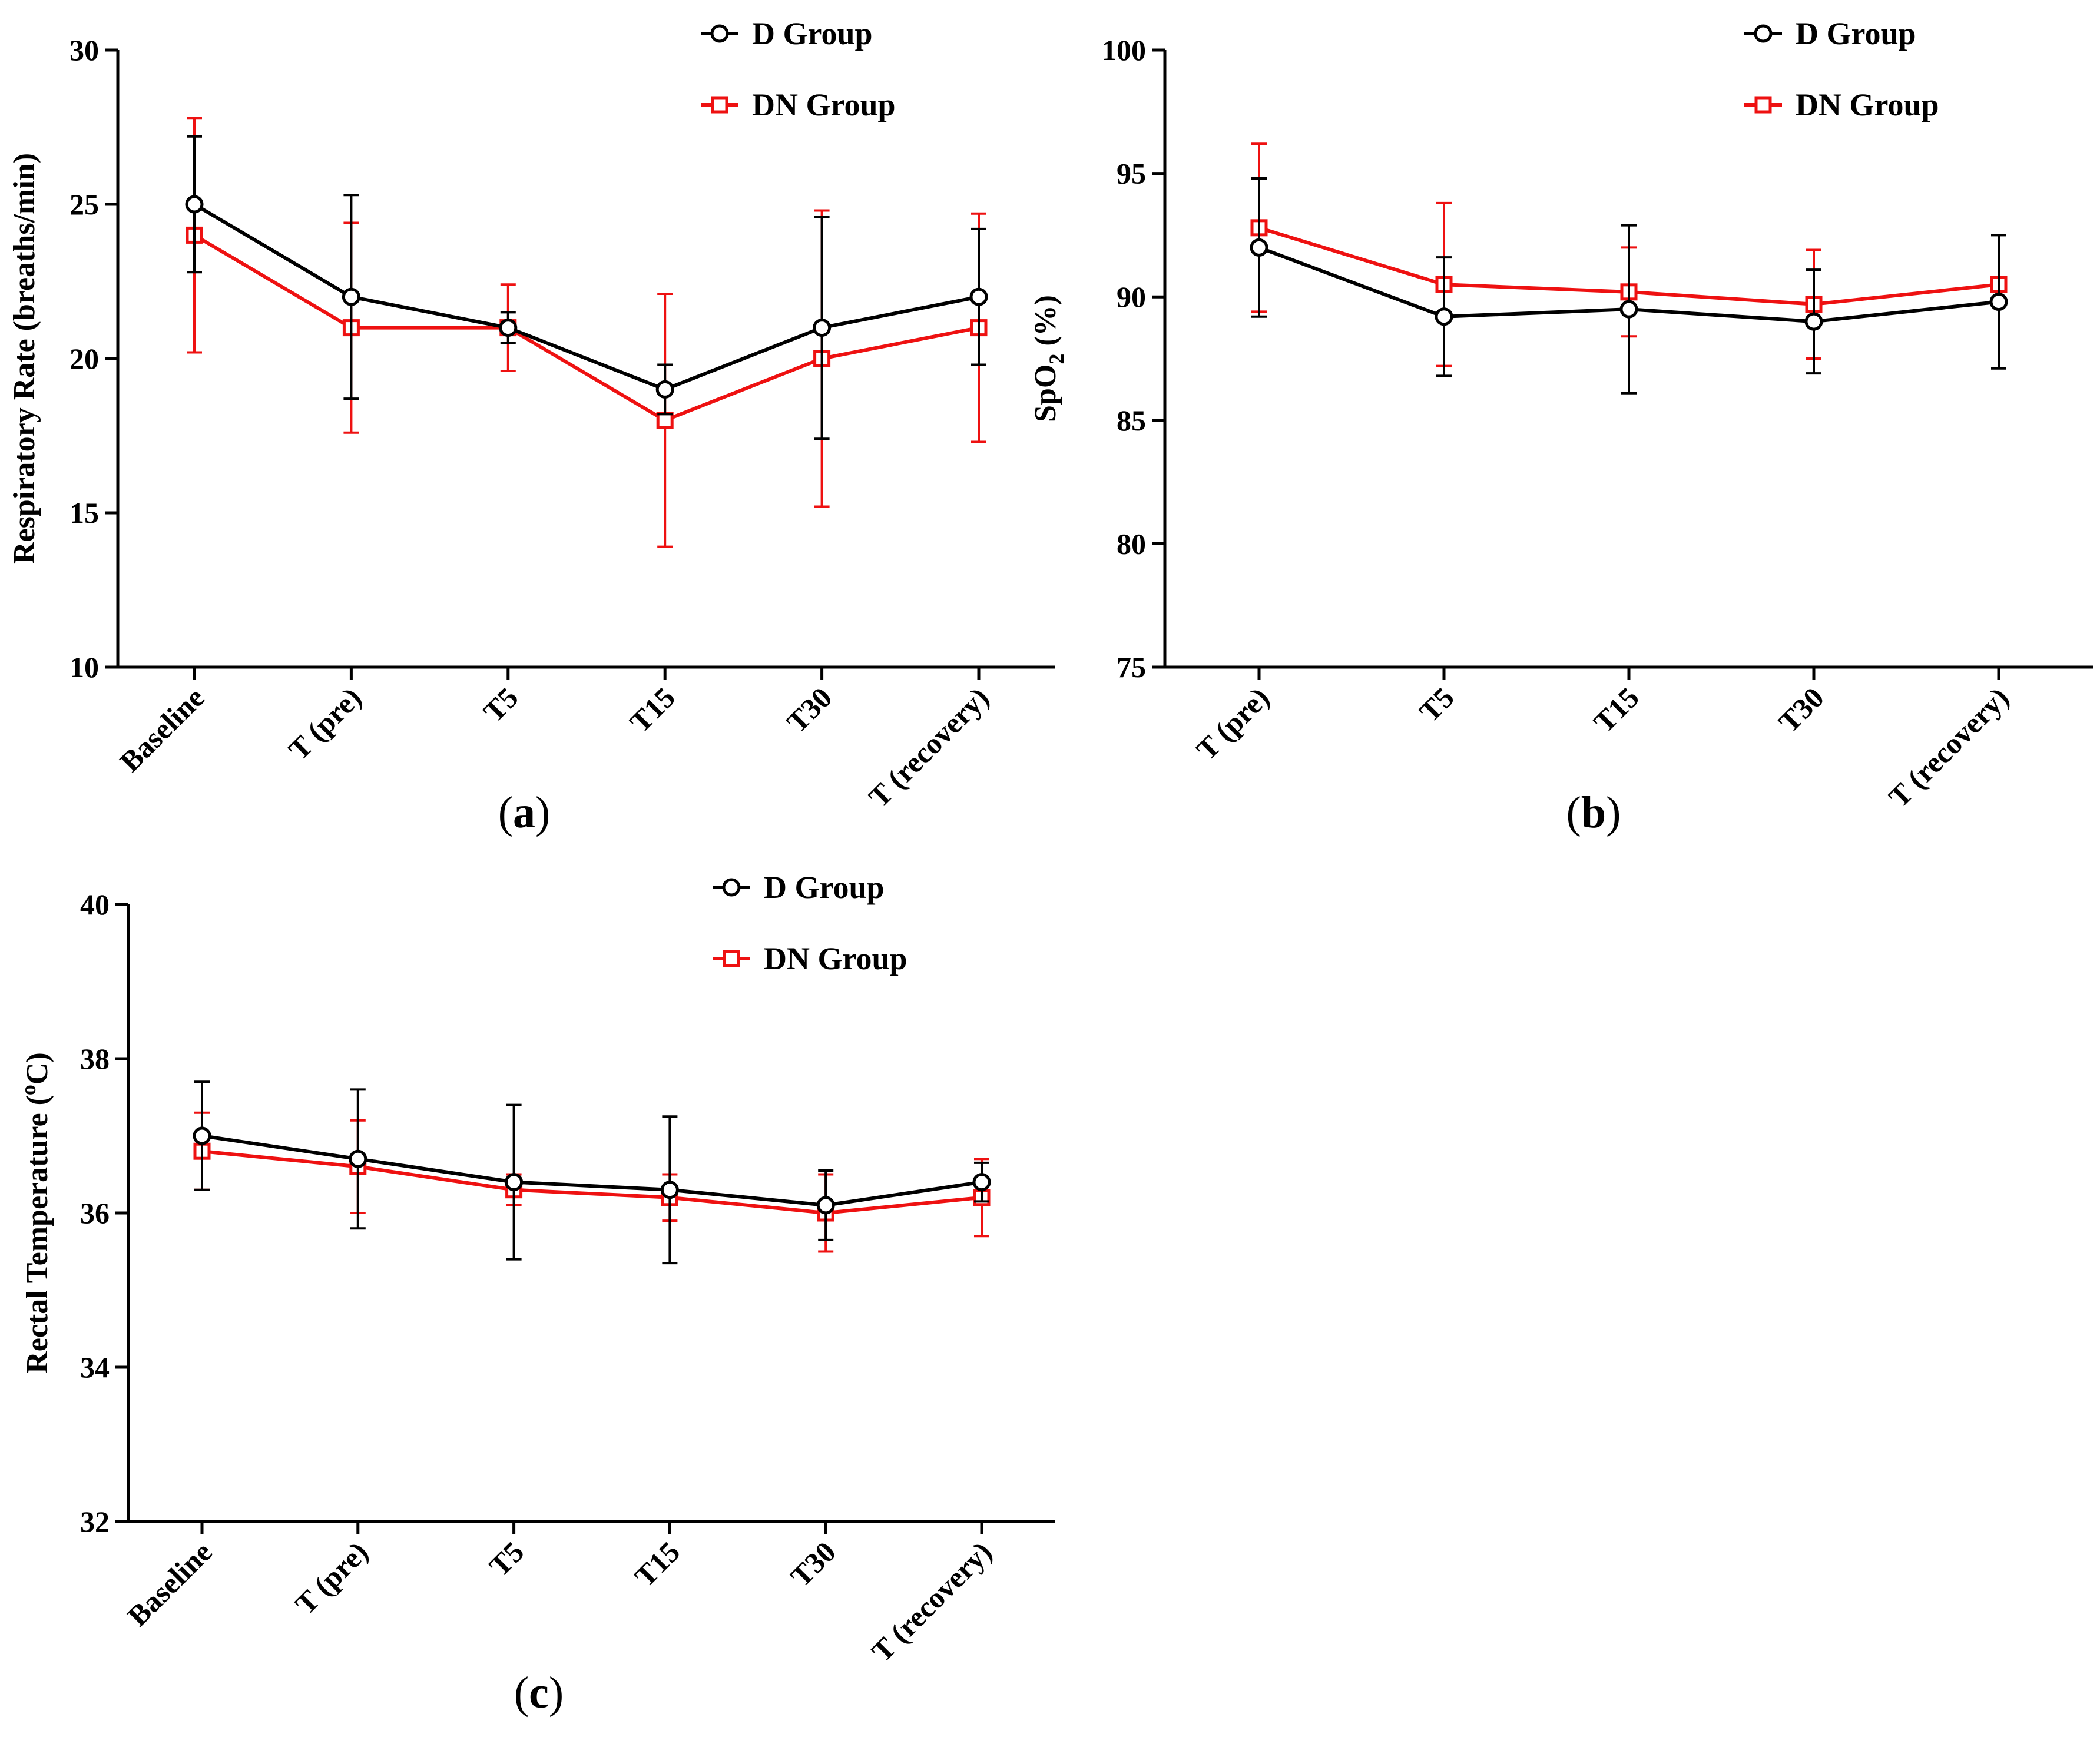 The image size is (2100, 1737). What do you see at coordinates (84, 668) in the screenshot?
I see `y-tick-label: 10` at bounding box center [84, 668].